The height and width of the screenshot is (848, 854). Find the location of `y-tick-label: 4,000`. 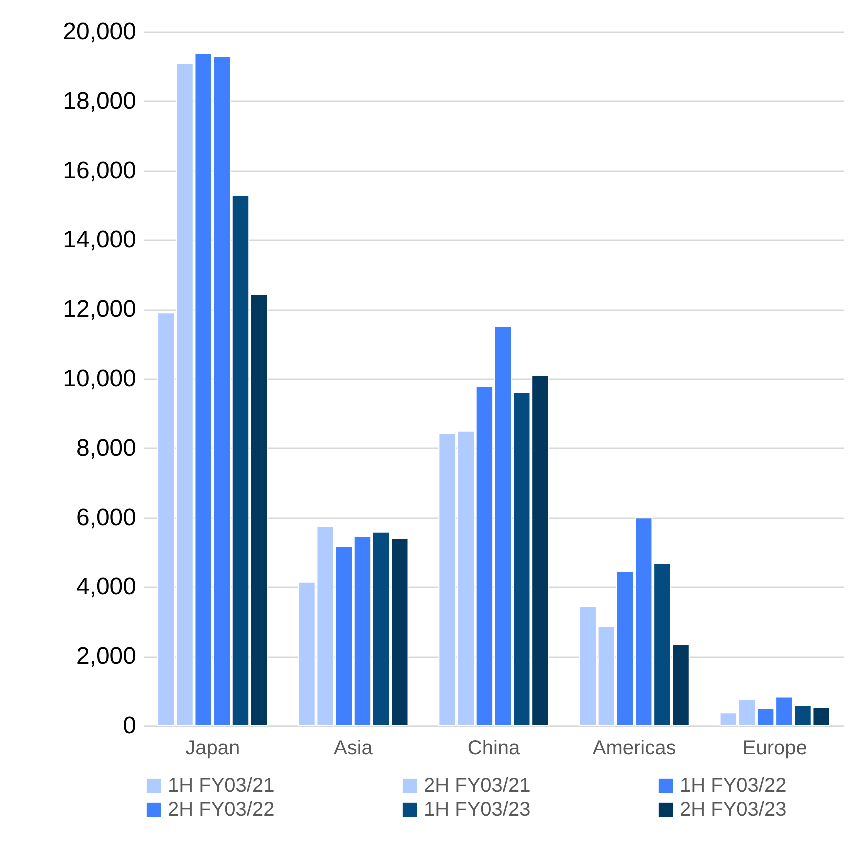

y-tick-label: 4,000 is located at coordinates (106, 587).